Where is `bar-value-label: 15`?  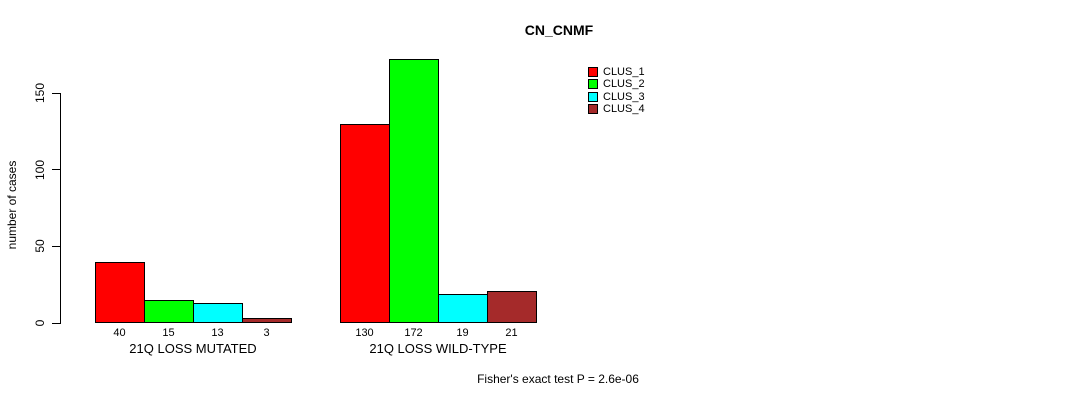 bar-value-label: 15 is located at coordinates (168, 333).